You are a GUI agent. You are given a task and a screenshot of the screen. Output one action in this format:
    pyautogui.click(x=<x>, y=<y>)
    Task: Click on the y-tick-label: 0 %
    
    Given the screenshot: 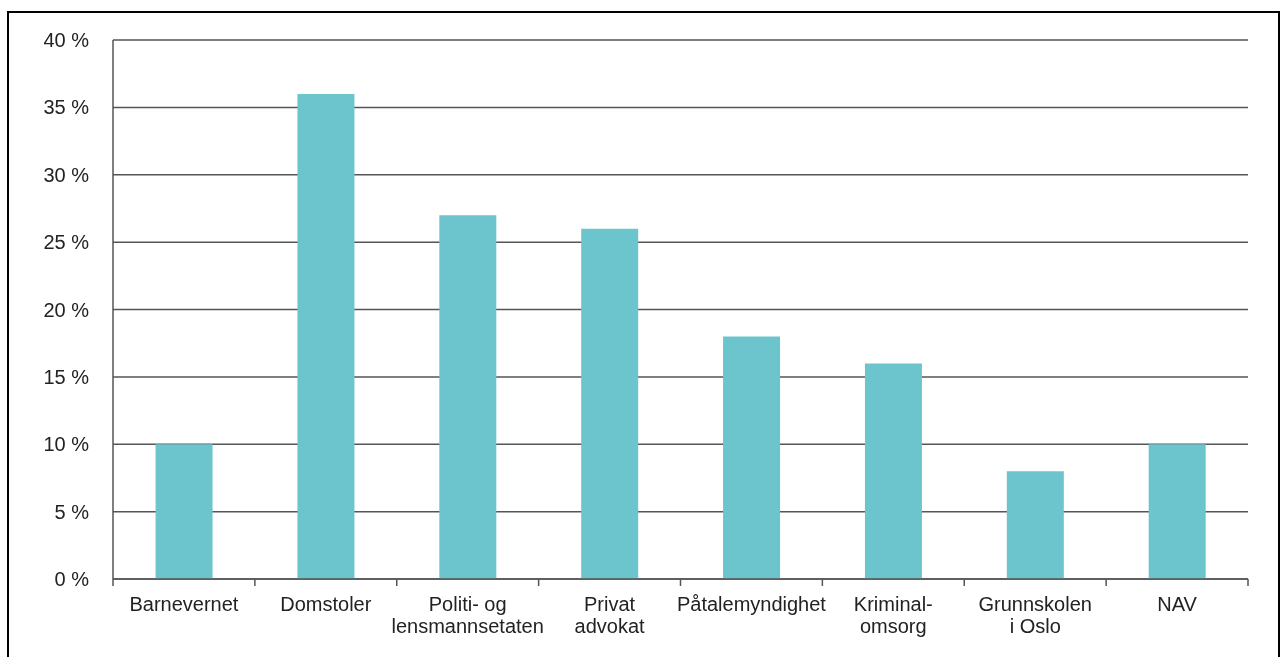 What is the action you would take?
    pyautogui.click(x=72, y=579)
    